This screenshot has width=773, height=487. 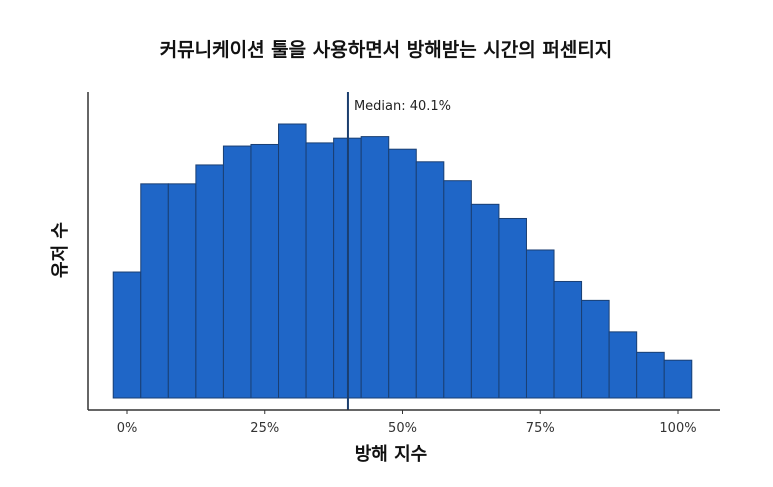 I want to click on chart-title: 커뮤니케이션 툴을 사용하면서 방해받는 시간의 퍼센티지, so click(x=386, y=50).